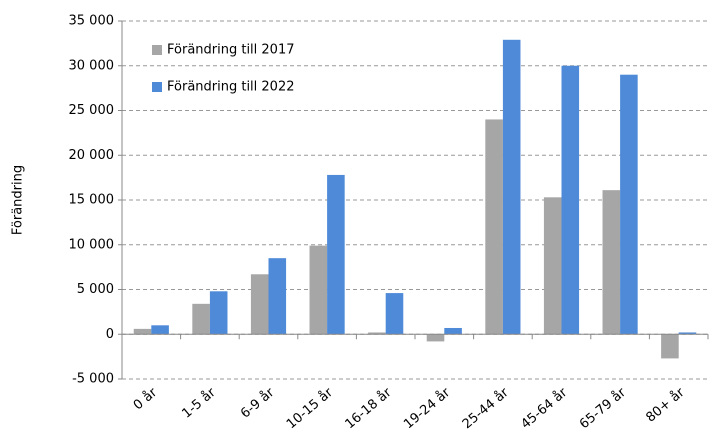  I want to click on y-axis-label: Förändring, so click(18, 200).